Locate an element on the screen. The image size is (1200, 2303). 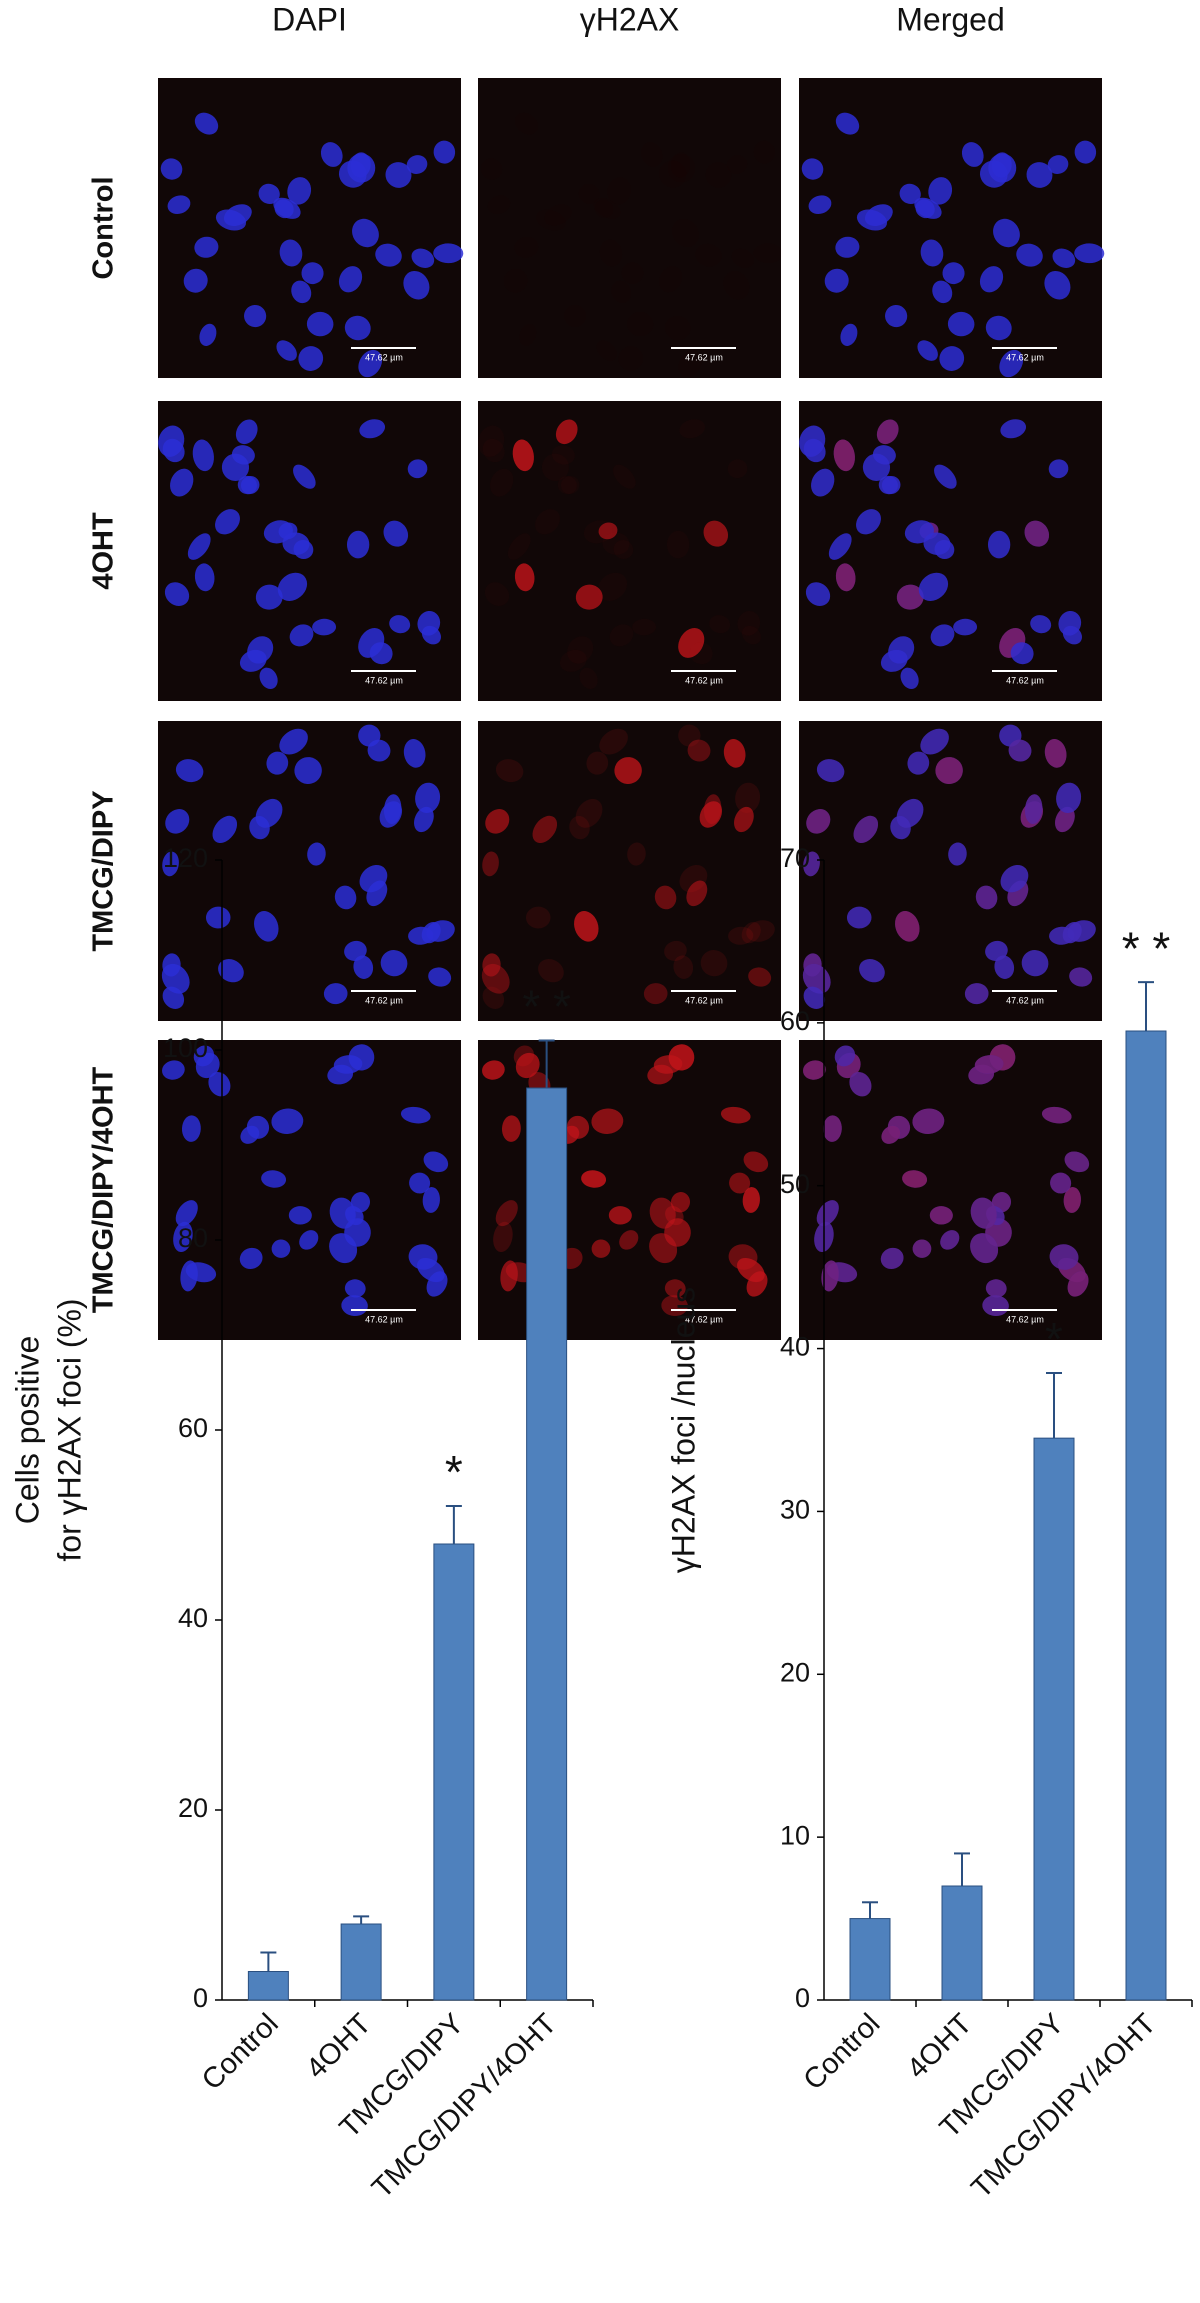
row-label: TMCG/DIPY is located at coordinates (104, 870).